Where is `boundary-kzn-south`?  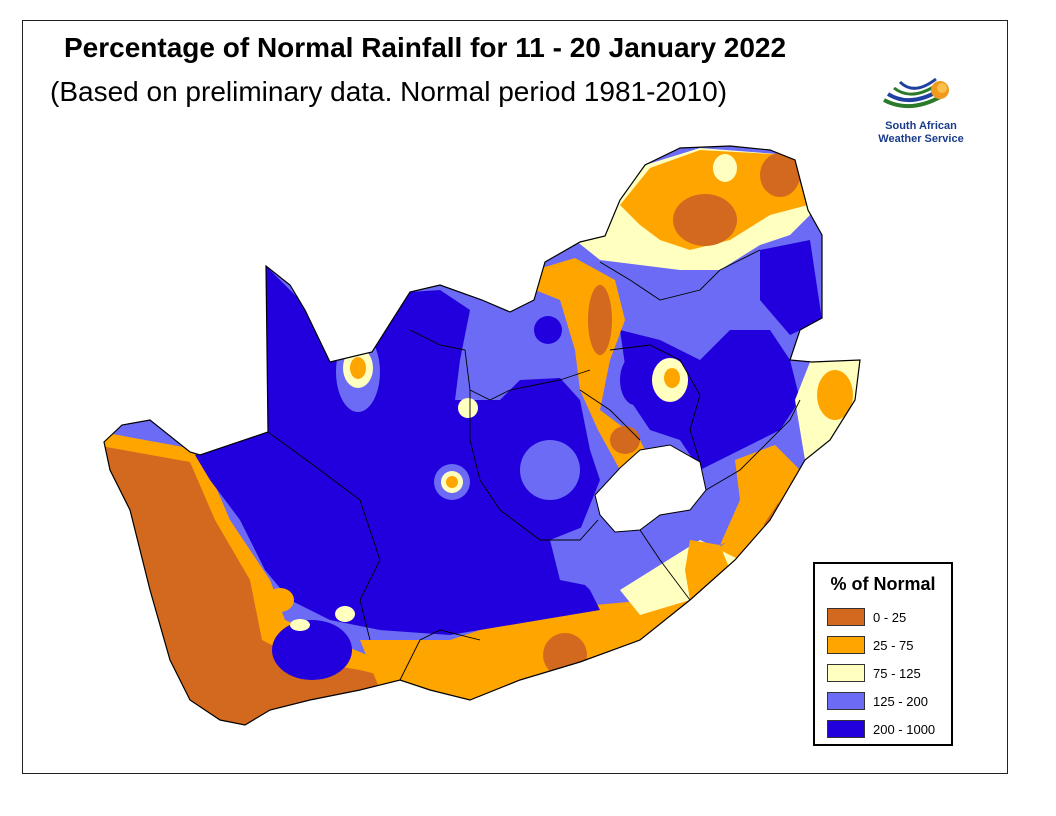 boundary-kzn-south is located at coordinates (753, 445).